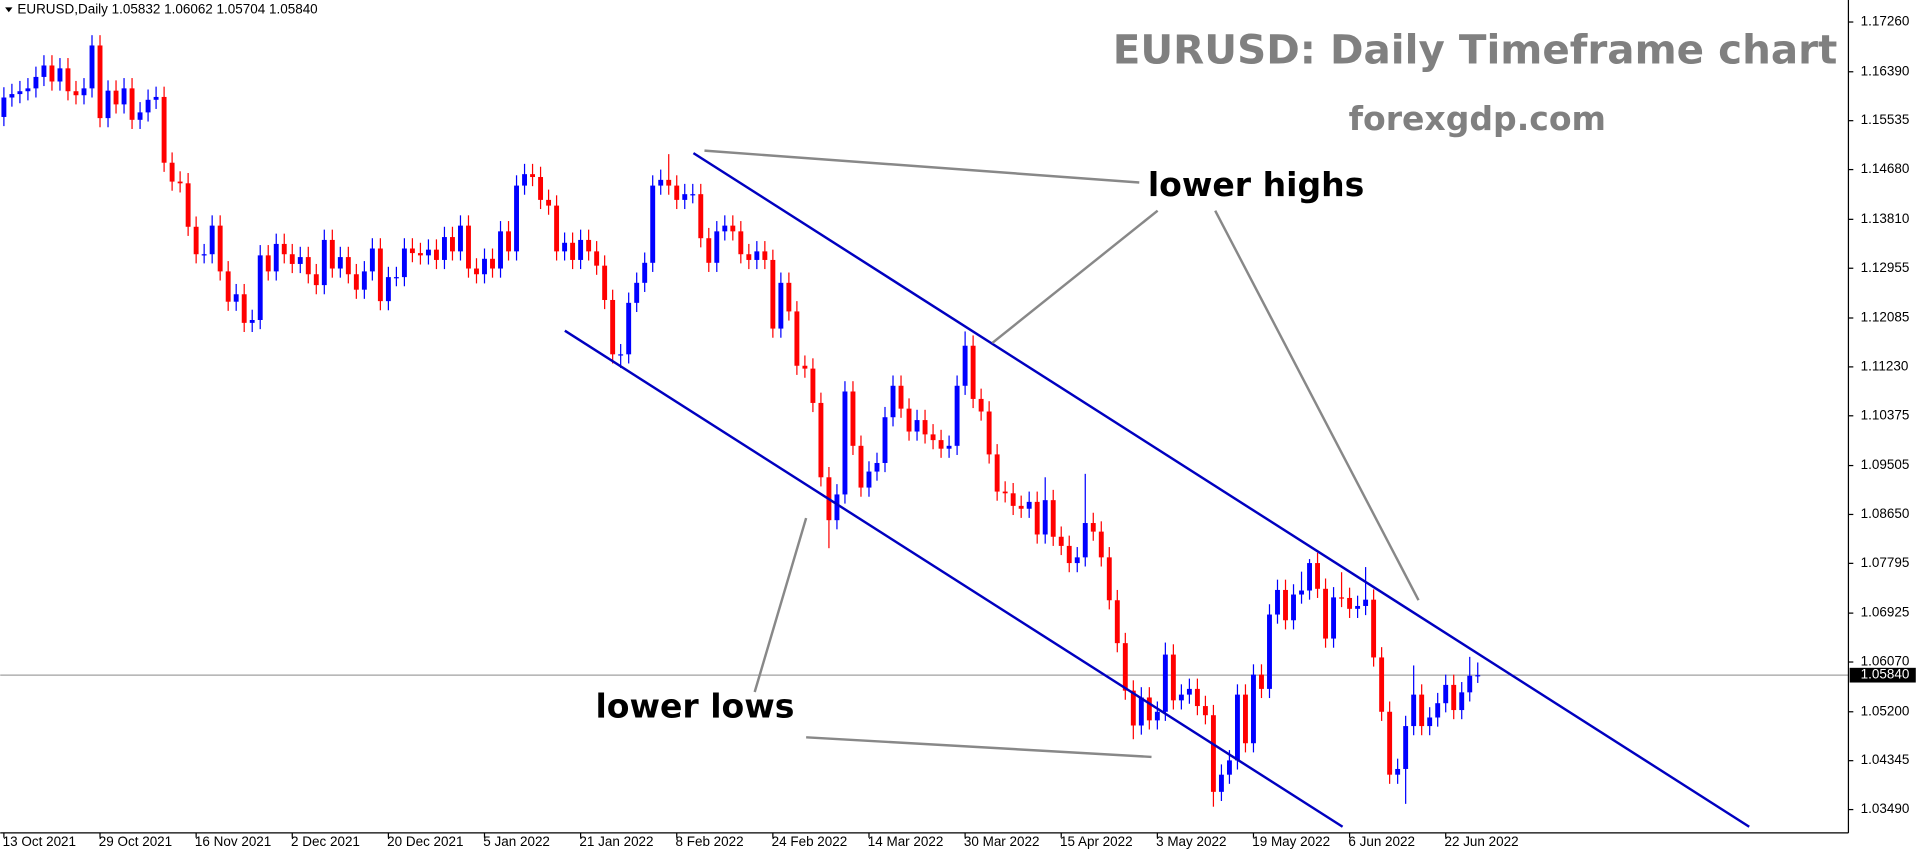  I want to click on annotation: lower highs, so click(1256, 184).